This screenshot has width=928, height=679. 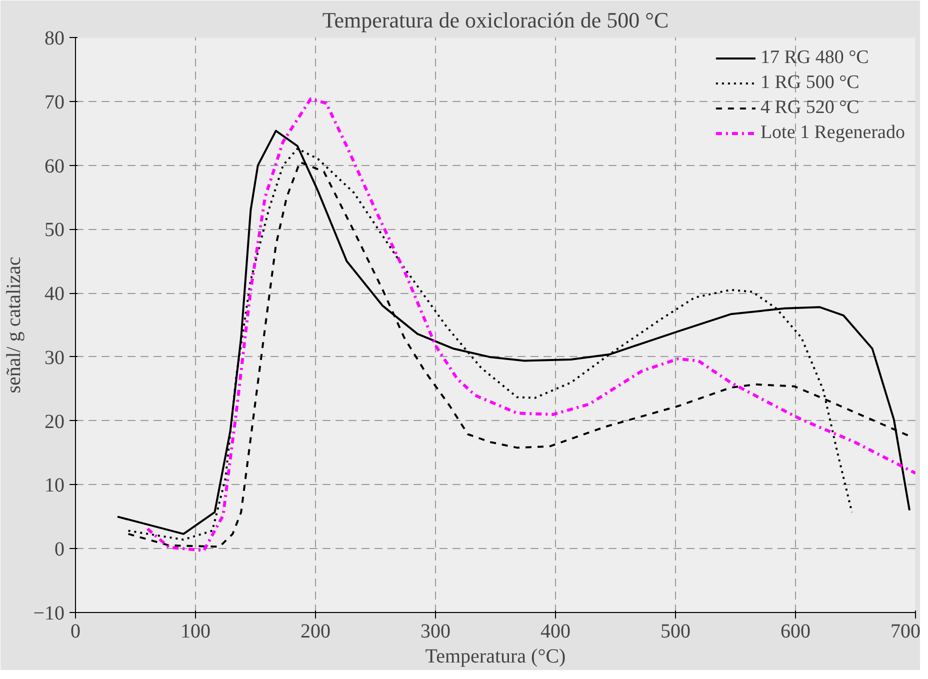 I want to click on y-tick-label: 70, so click(x=54, y=102).